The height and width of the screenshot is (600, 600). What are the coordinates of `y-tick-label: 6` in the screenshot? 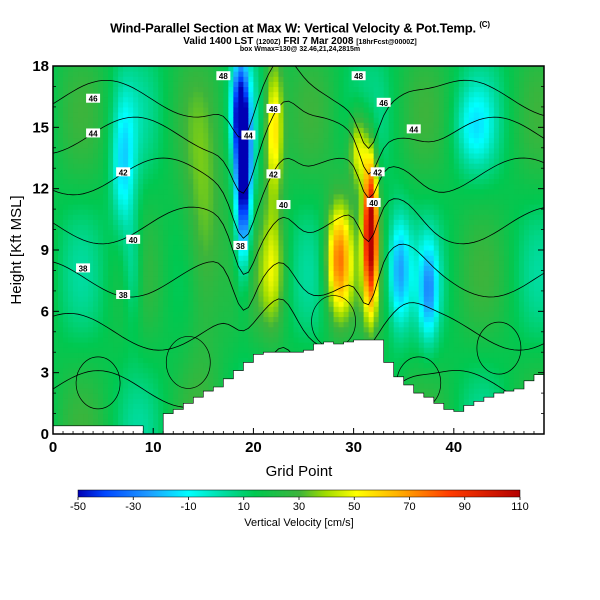 It's located at (45, 311).